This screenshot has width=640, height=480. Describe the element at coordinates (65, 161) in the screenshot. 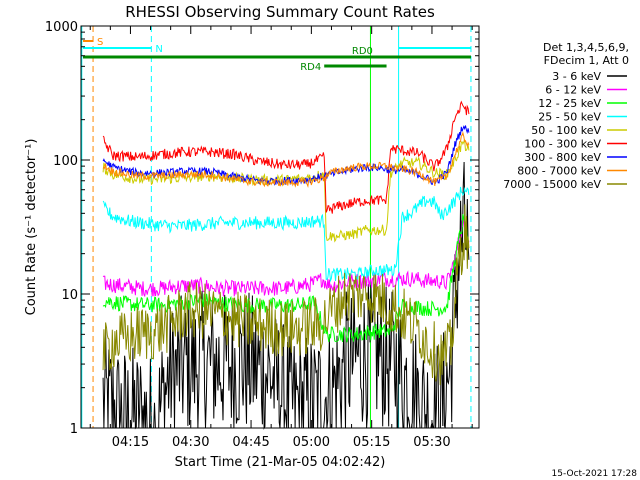

I see `y-tick-label: 100` at that location.